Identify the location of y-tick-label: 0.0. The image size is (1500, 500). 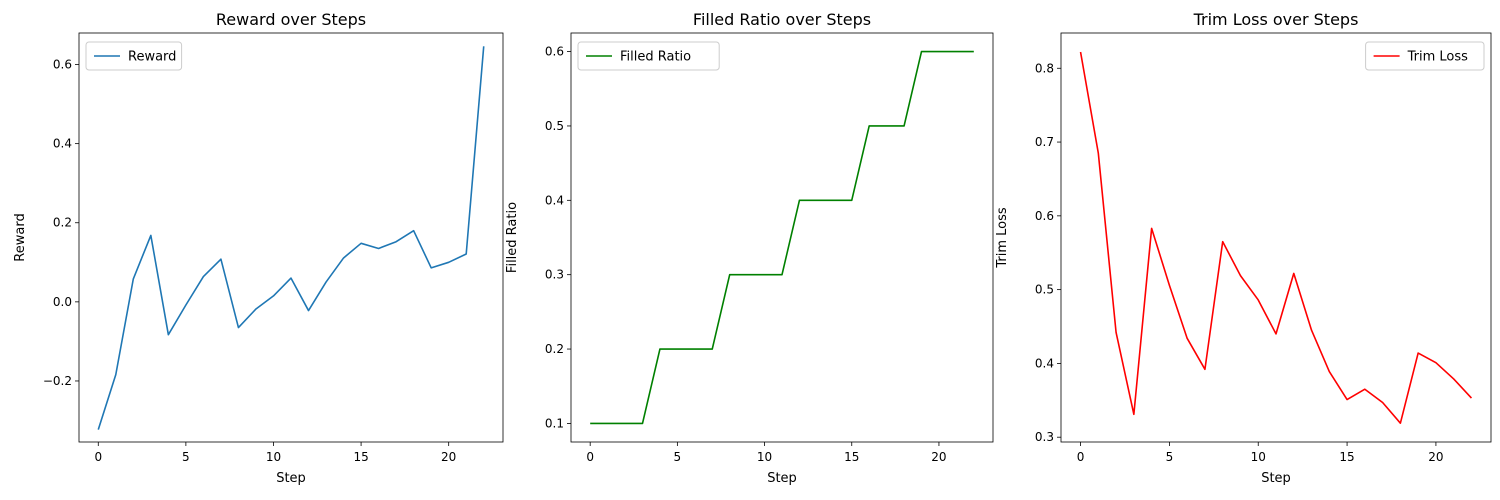
(62, 302).